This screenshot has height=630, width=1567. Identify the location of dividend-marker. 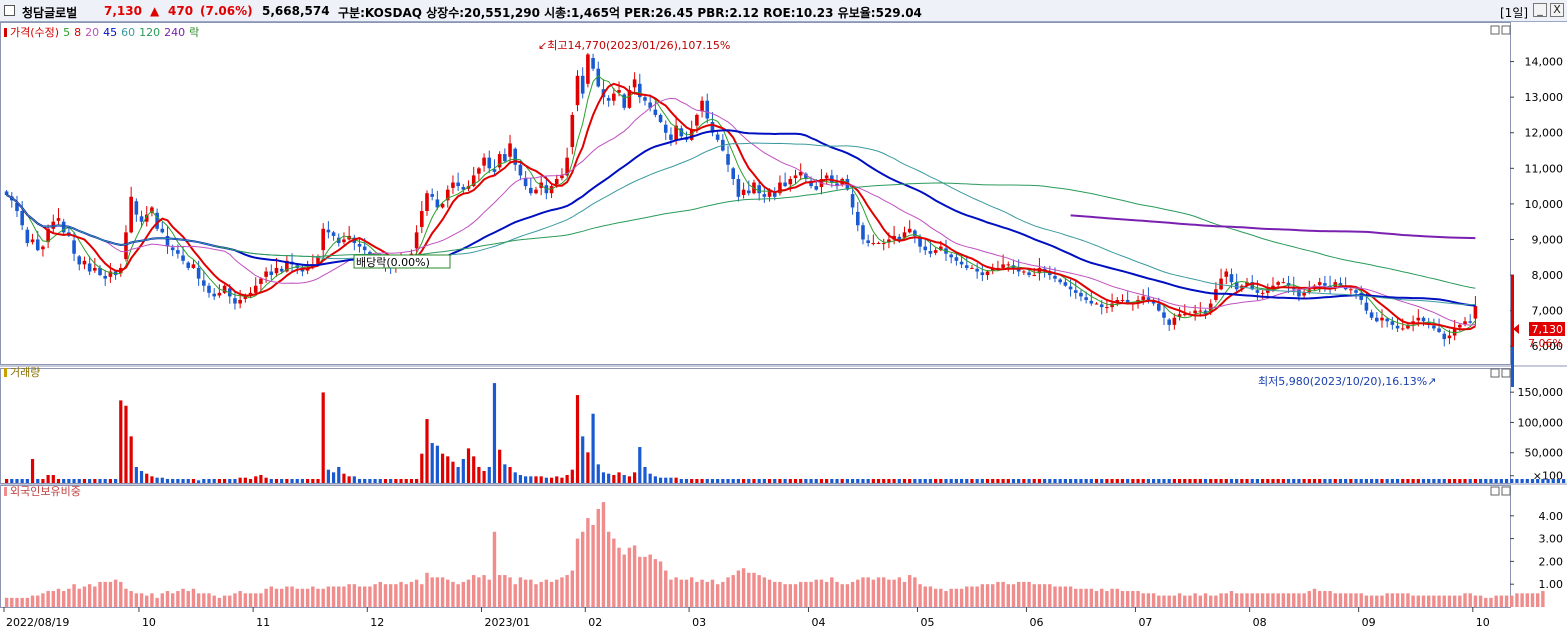
(402, 261).